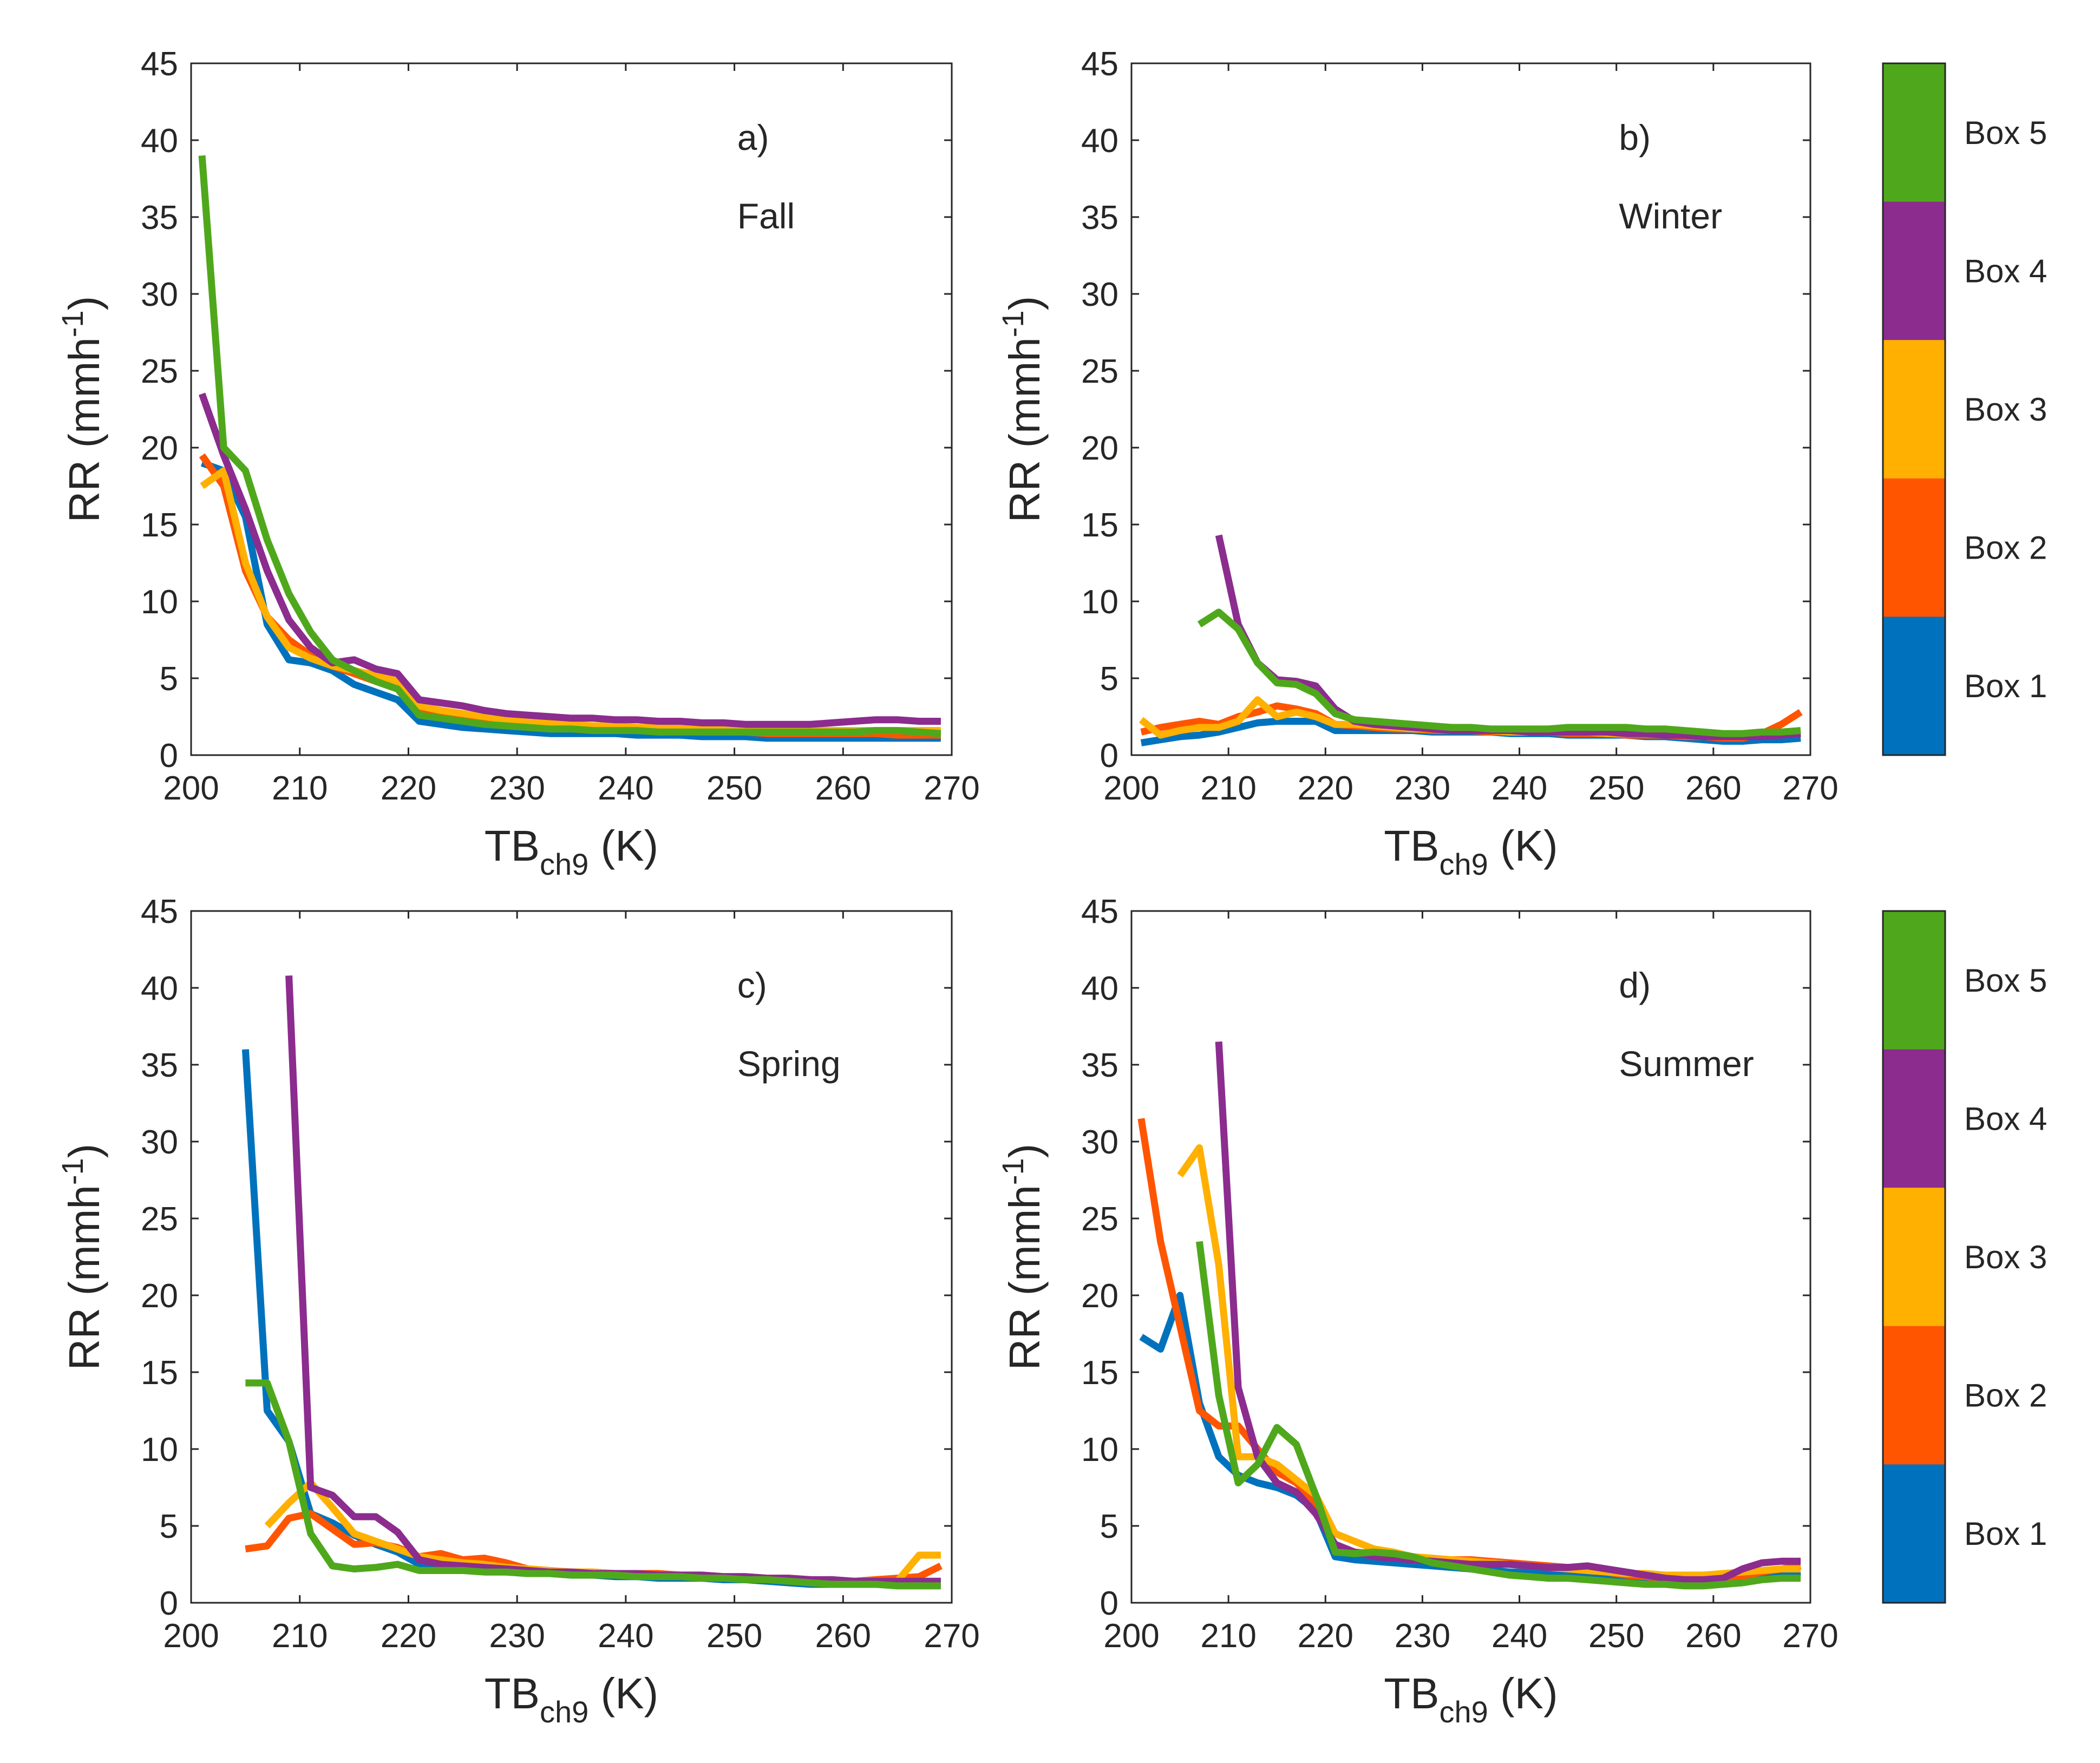  What do you see at coordinates (1686, 1064) in the screenshot?
I see `season-label: Summer` at bounding box center [1686, 1064].